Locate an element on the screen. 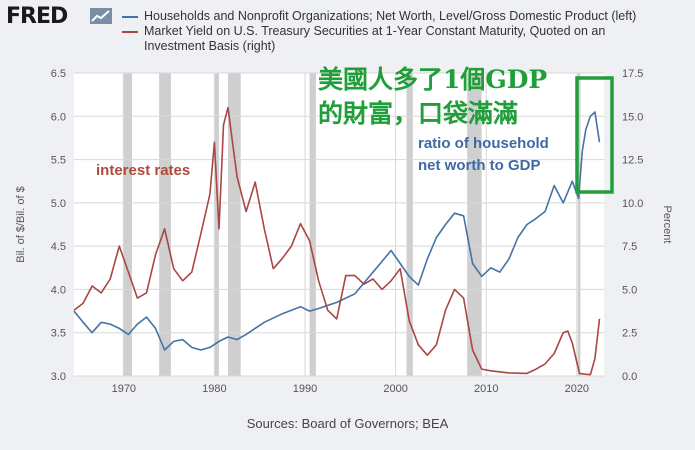 The image size is (695, 450). left-tick-label: 6.5 is located at coordinates (58, 74).